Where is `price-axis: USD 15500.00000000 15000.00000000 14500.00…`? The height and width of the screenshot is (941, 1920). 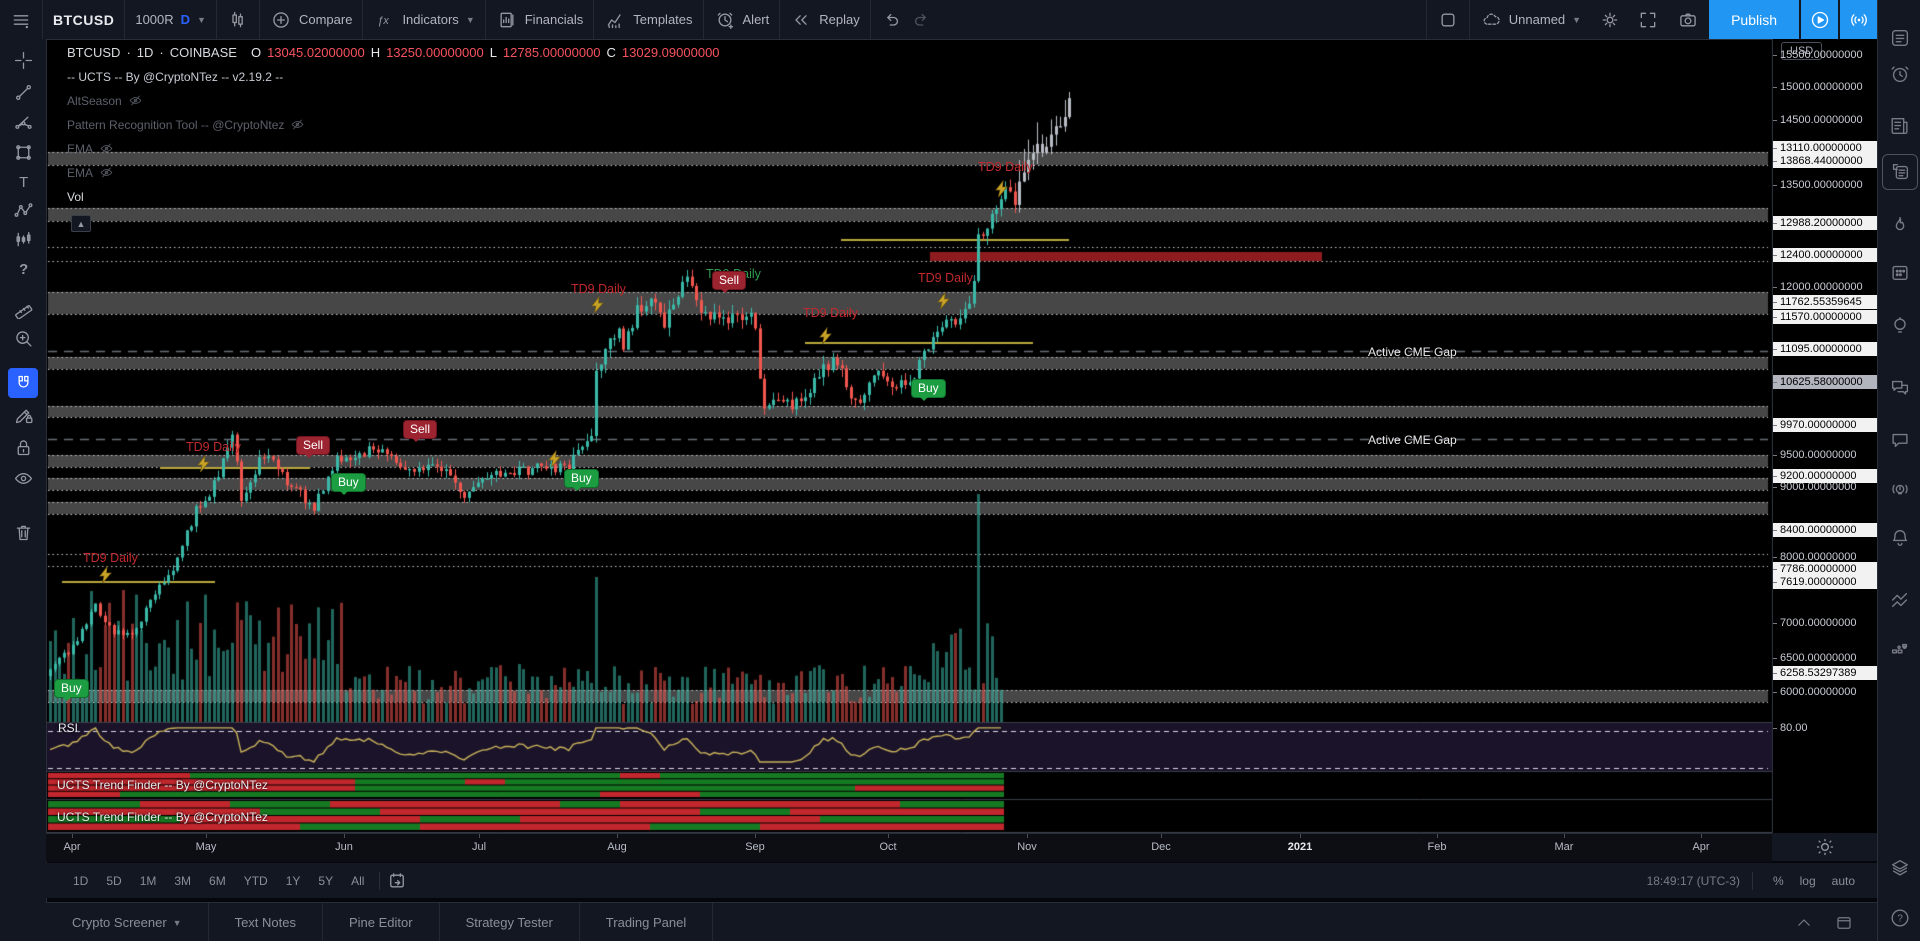 price-axis: USD 15500.00000000 15000.00000000 14500.00… is located at coordinates (1825, 436).